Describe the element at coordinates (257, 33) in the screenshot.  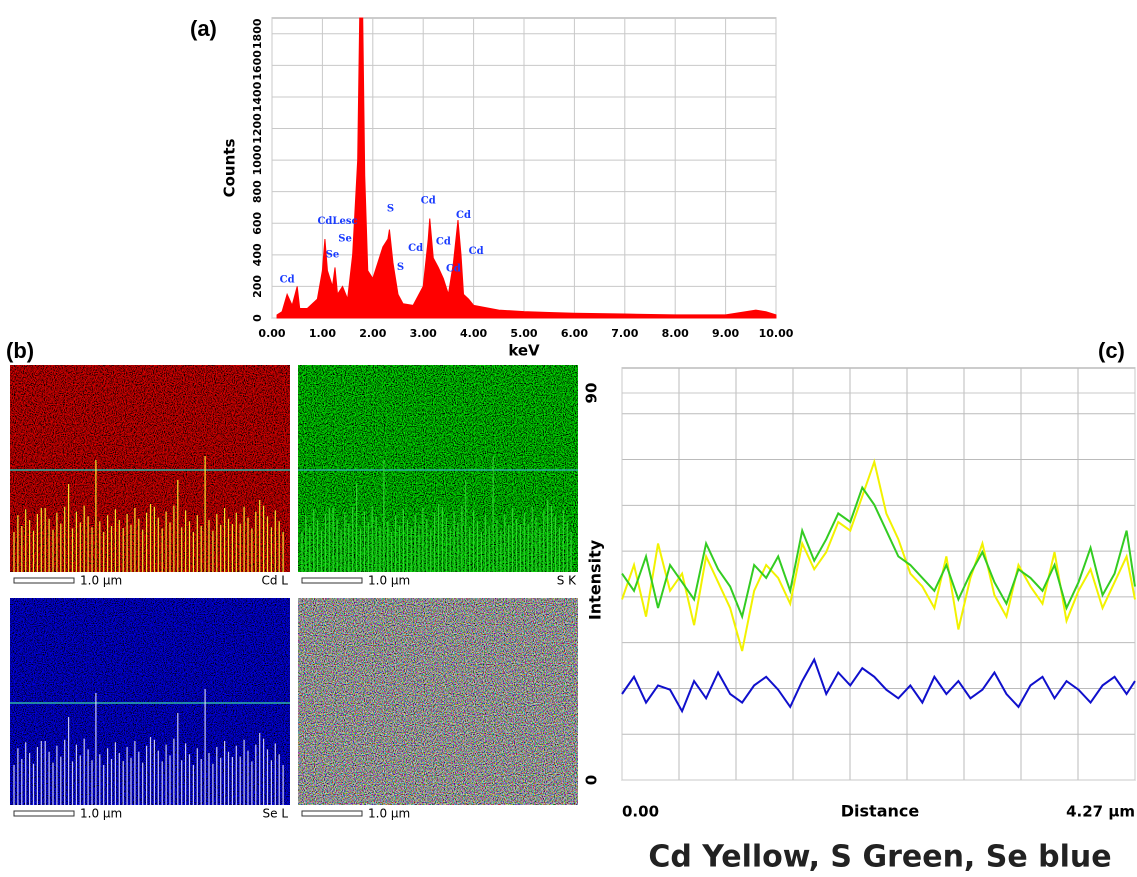
I see `y-tick-label: 1800` at that location.